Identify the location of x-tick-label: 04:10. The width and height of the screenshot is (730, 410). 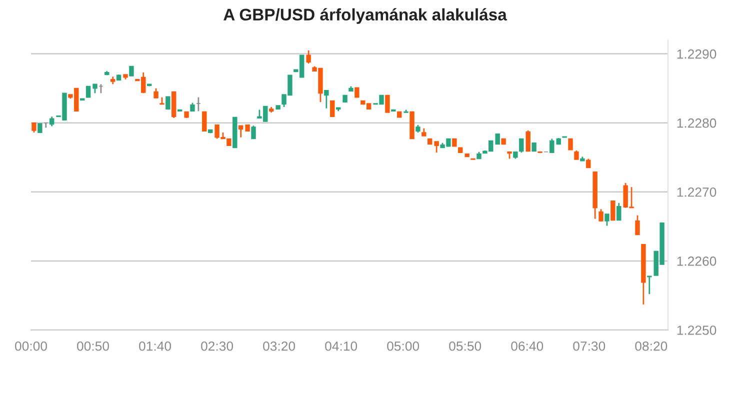
(341, 346).